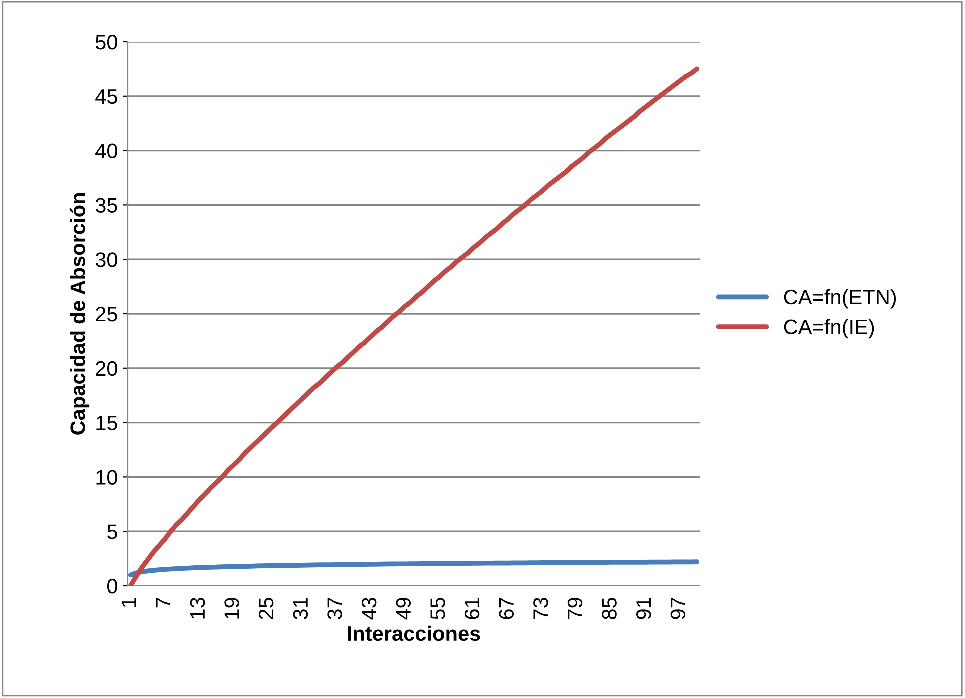  I want to click on y-tick-label: 20, so click(107, 368).